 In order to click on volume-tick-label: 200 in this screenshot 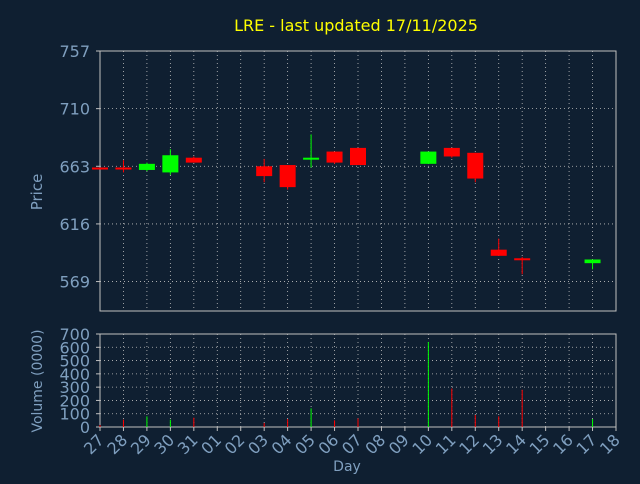, I will do `click(74, 400)`.